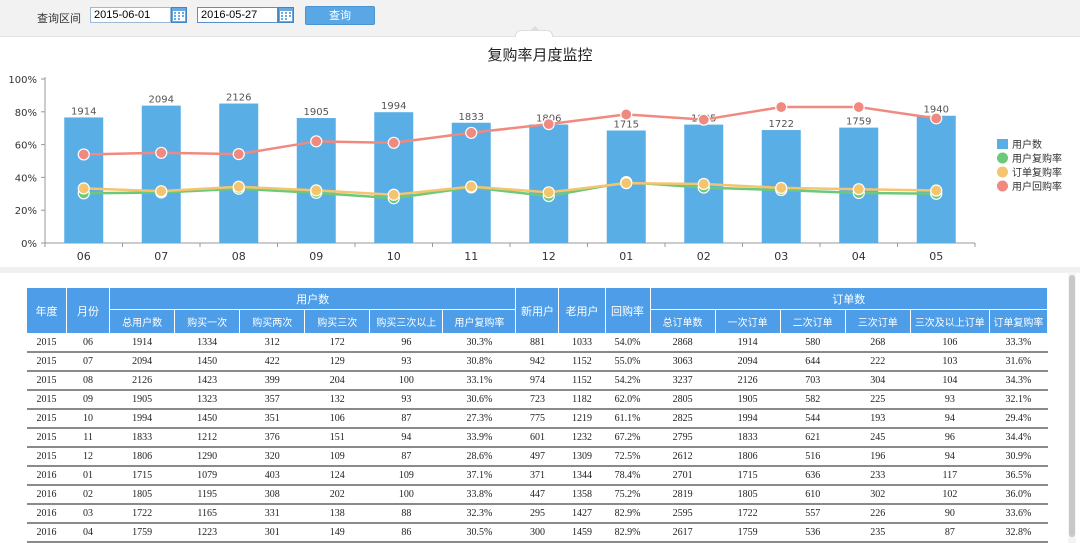  I want to click on table-cell: 103, so click(950, 362).